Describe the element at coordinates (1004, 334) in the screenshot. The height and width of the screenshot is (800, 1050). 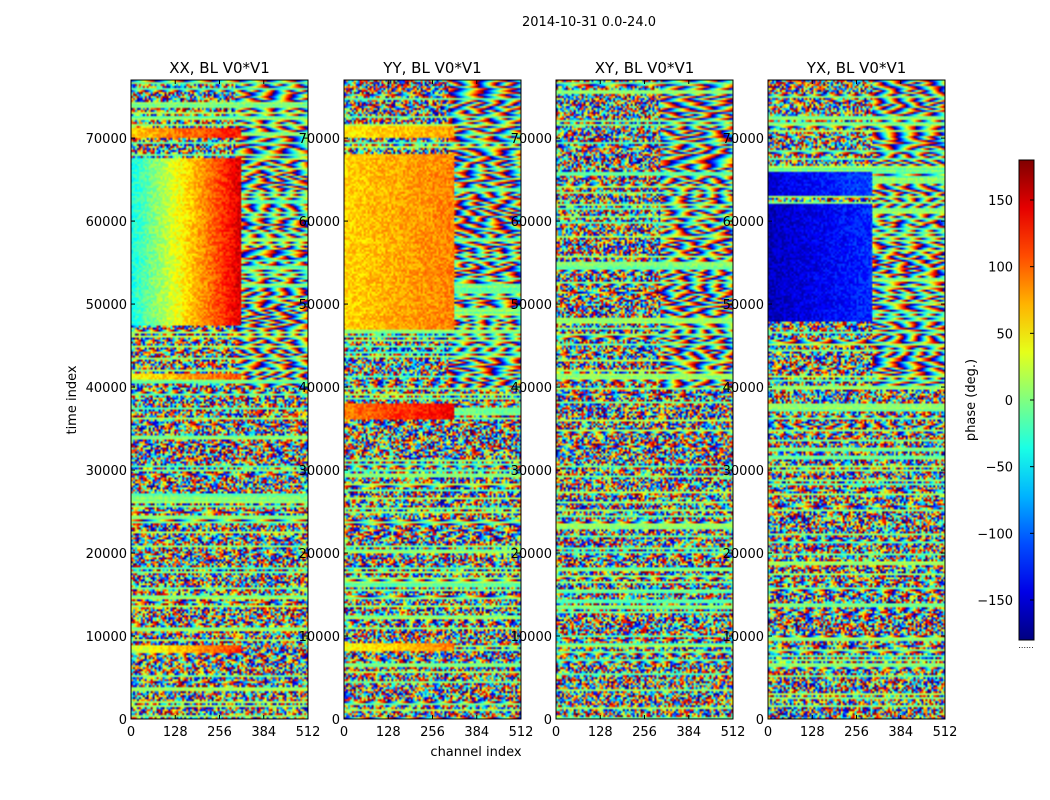
I see `colorbar-tick-label: 50` at that location.